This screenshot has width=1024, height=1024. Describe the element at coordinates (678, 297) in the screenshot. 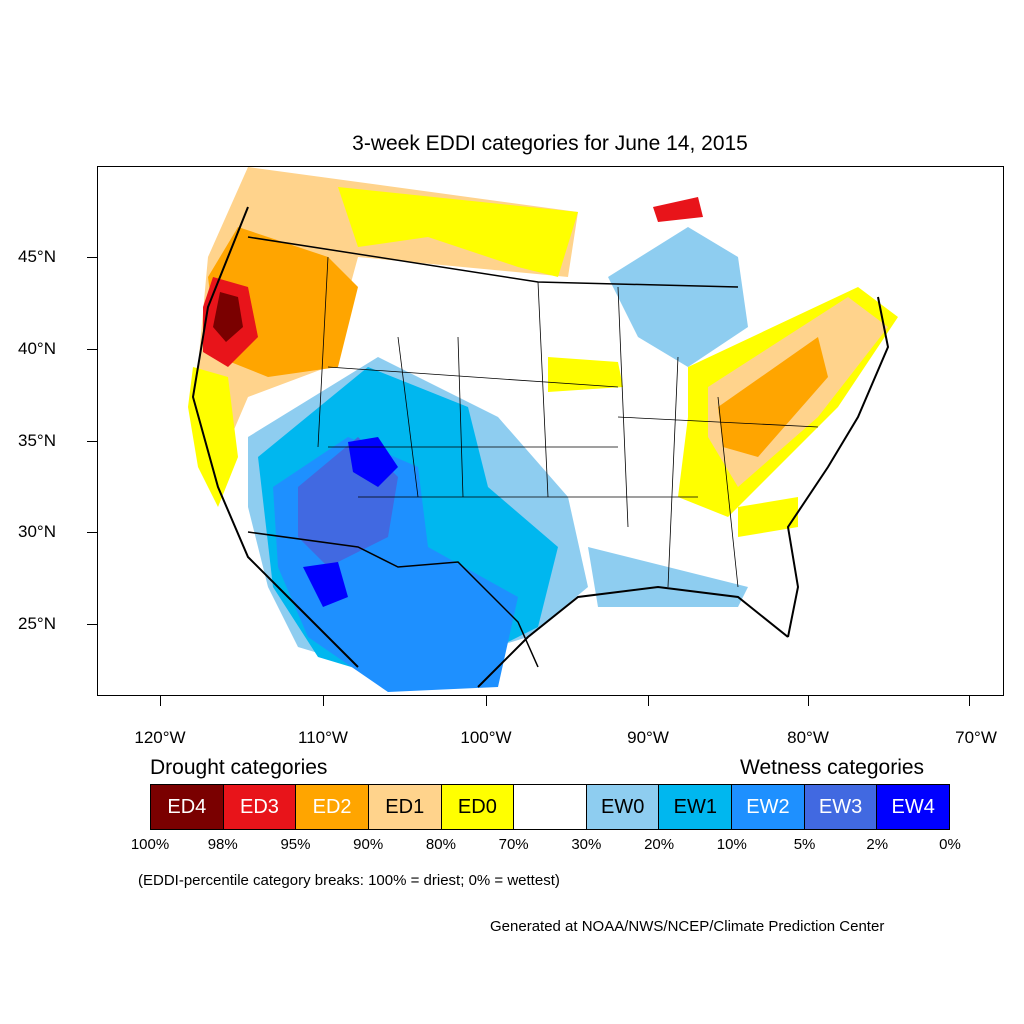

I see `region-ew0-greatlakes` at that location.